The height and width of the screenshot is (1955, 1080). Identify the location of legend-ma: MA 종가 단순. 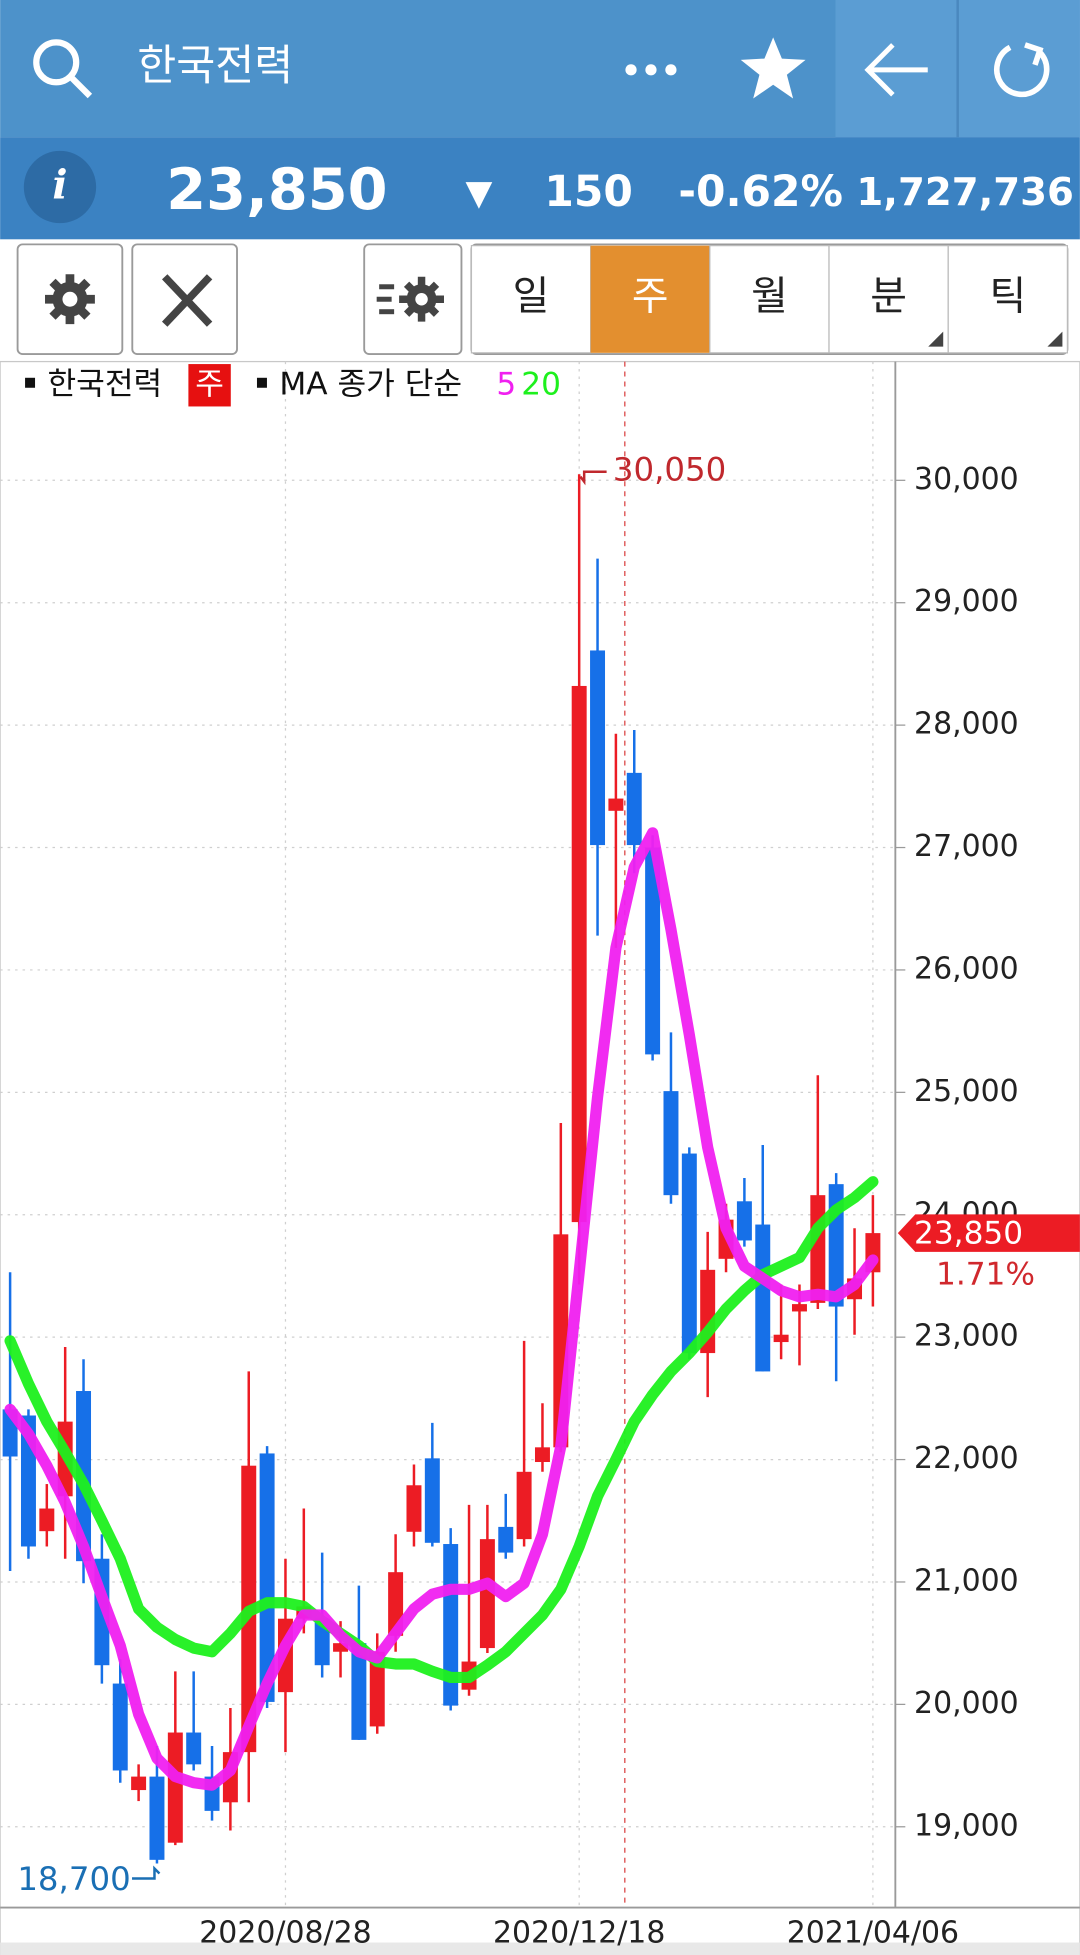
(370, 384).